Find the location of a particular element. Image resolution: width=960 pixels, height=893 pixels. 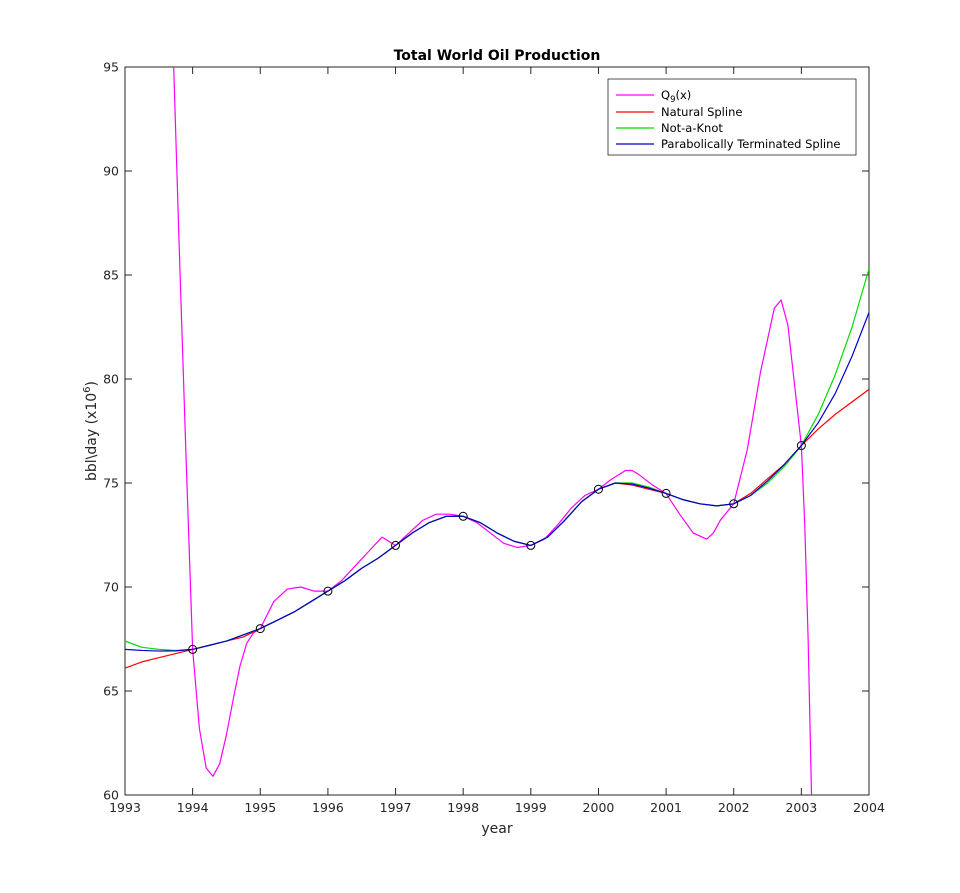

legend-label-q9-suffix: (x) is located at coordinates (683, 95).